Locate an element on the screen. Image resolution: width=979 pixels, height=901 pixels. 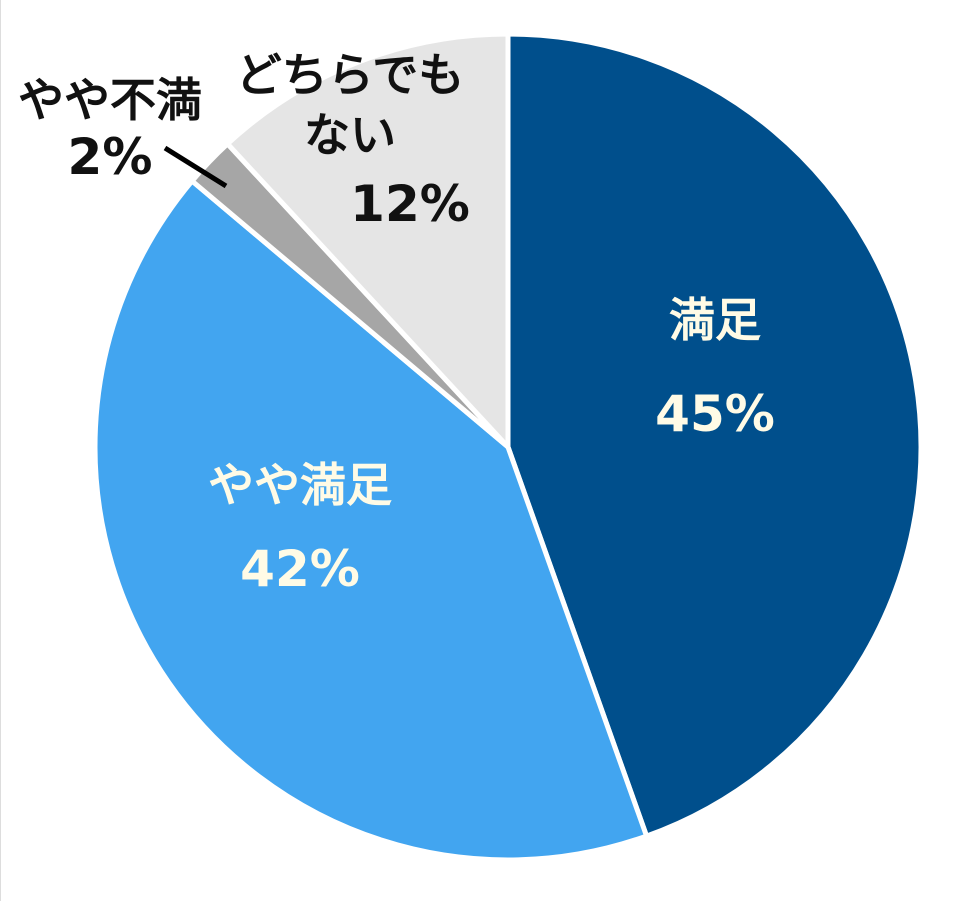
value-label: 12% is located at coordinates (410, 204).